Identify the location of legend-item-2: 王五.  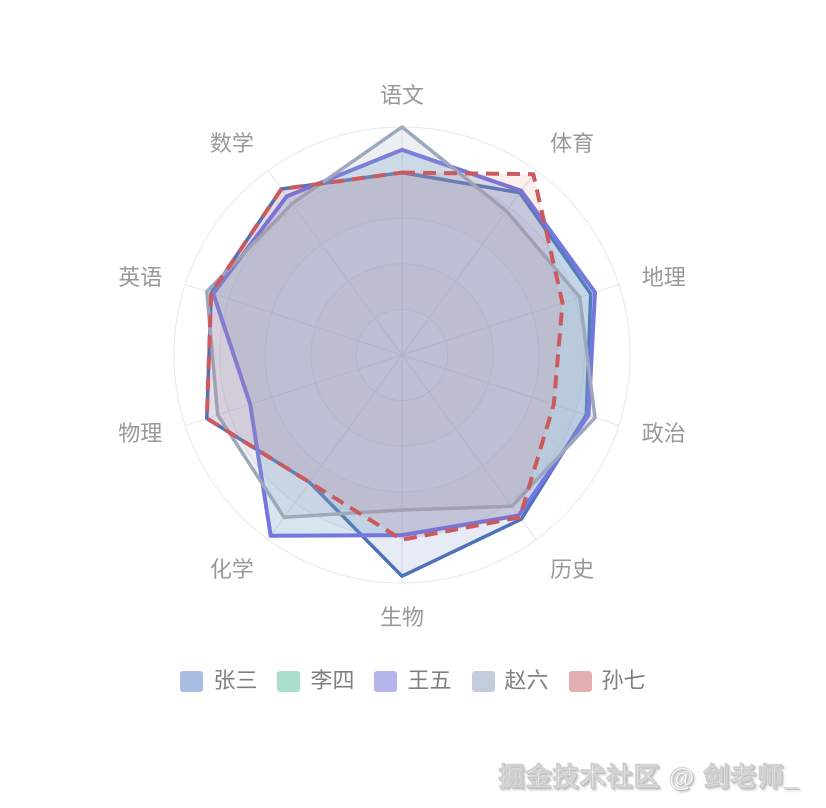
(413, 680).